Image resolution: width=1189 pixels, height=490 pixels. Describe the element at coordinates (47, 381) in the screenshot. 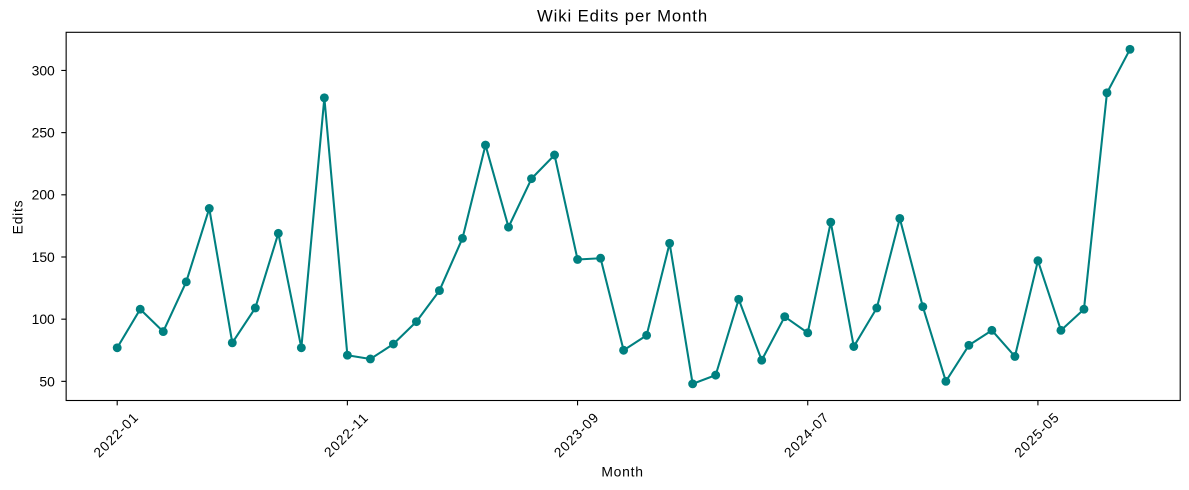

I see `svg-text: 50` at that location.